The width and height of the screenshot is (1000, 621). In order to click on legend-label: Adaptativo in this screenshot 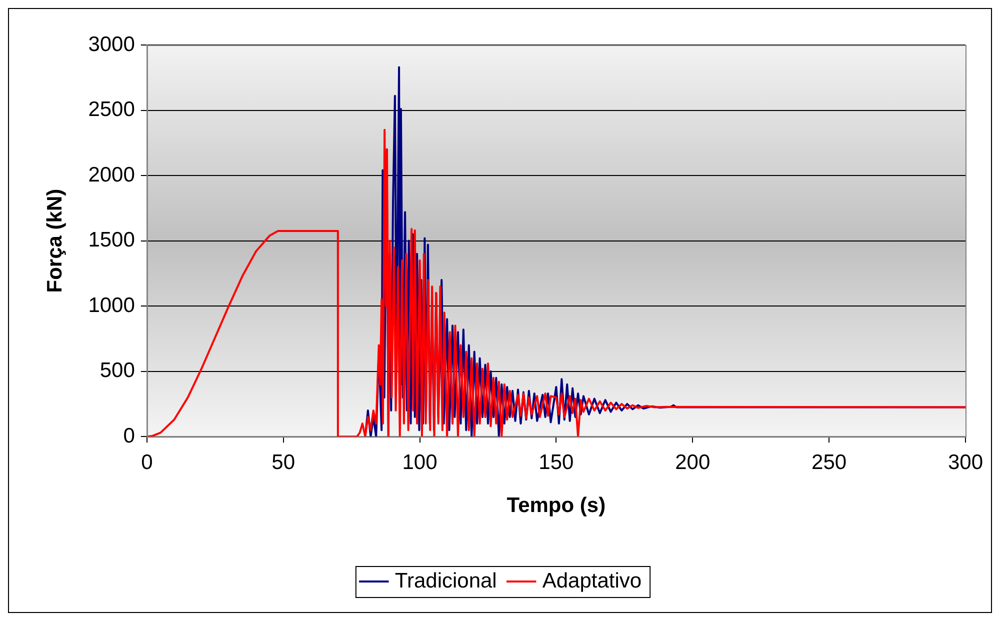, I will do `click(592, 580)`.